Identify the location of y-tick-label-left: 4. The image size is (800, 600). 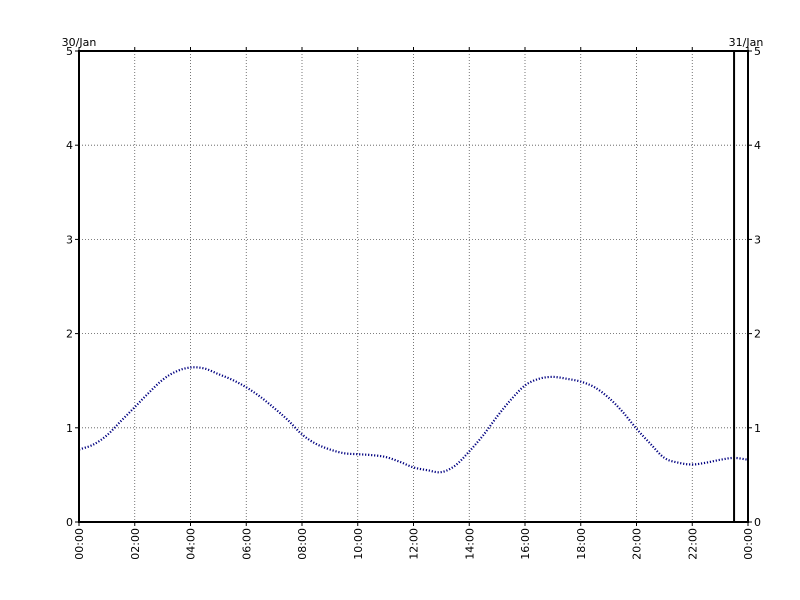
(69, 145).